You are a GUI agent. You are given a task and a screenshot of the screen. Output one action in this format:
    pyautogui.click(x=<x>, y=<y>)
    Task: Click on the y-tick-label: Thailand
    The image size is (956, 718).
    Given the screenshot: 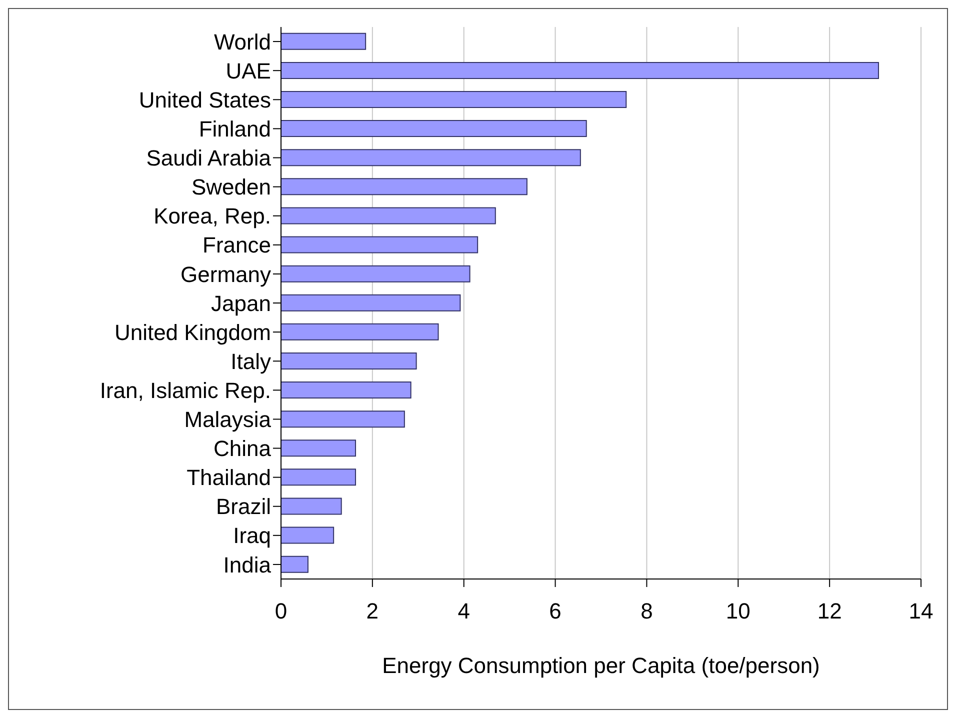 What is the action you would take?
    pyautogui.click(x=228, y=477)
    